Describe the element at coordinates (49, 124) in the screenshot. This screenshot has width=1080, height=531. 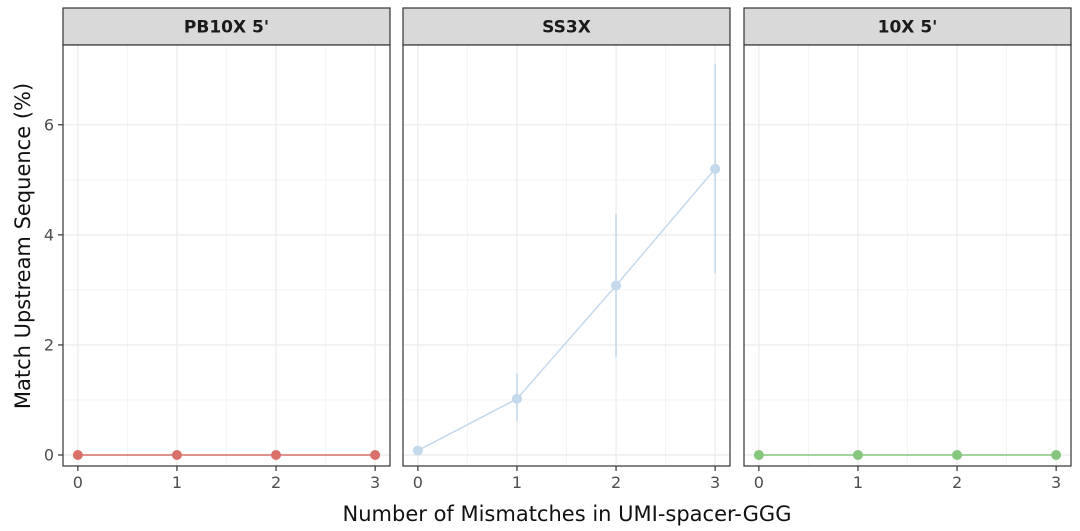
I see `y-tick-label: 6` at that location.